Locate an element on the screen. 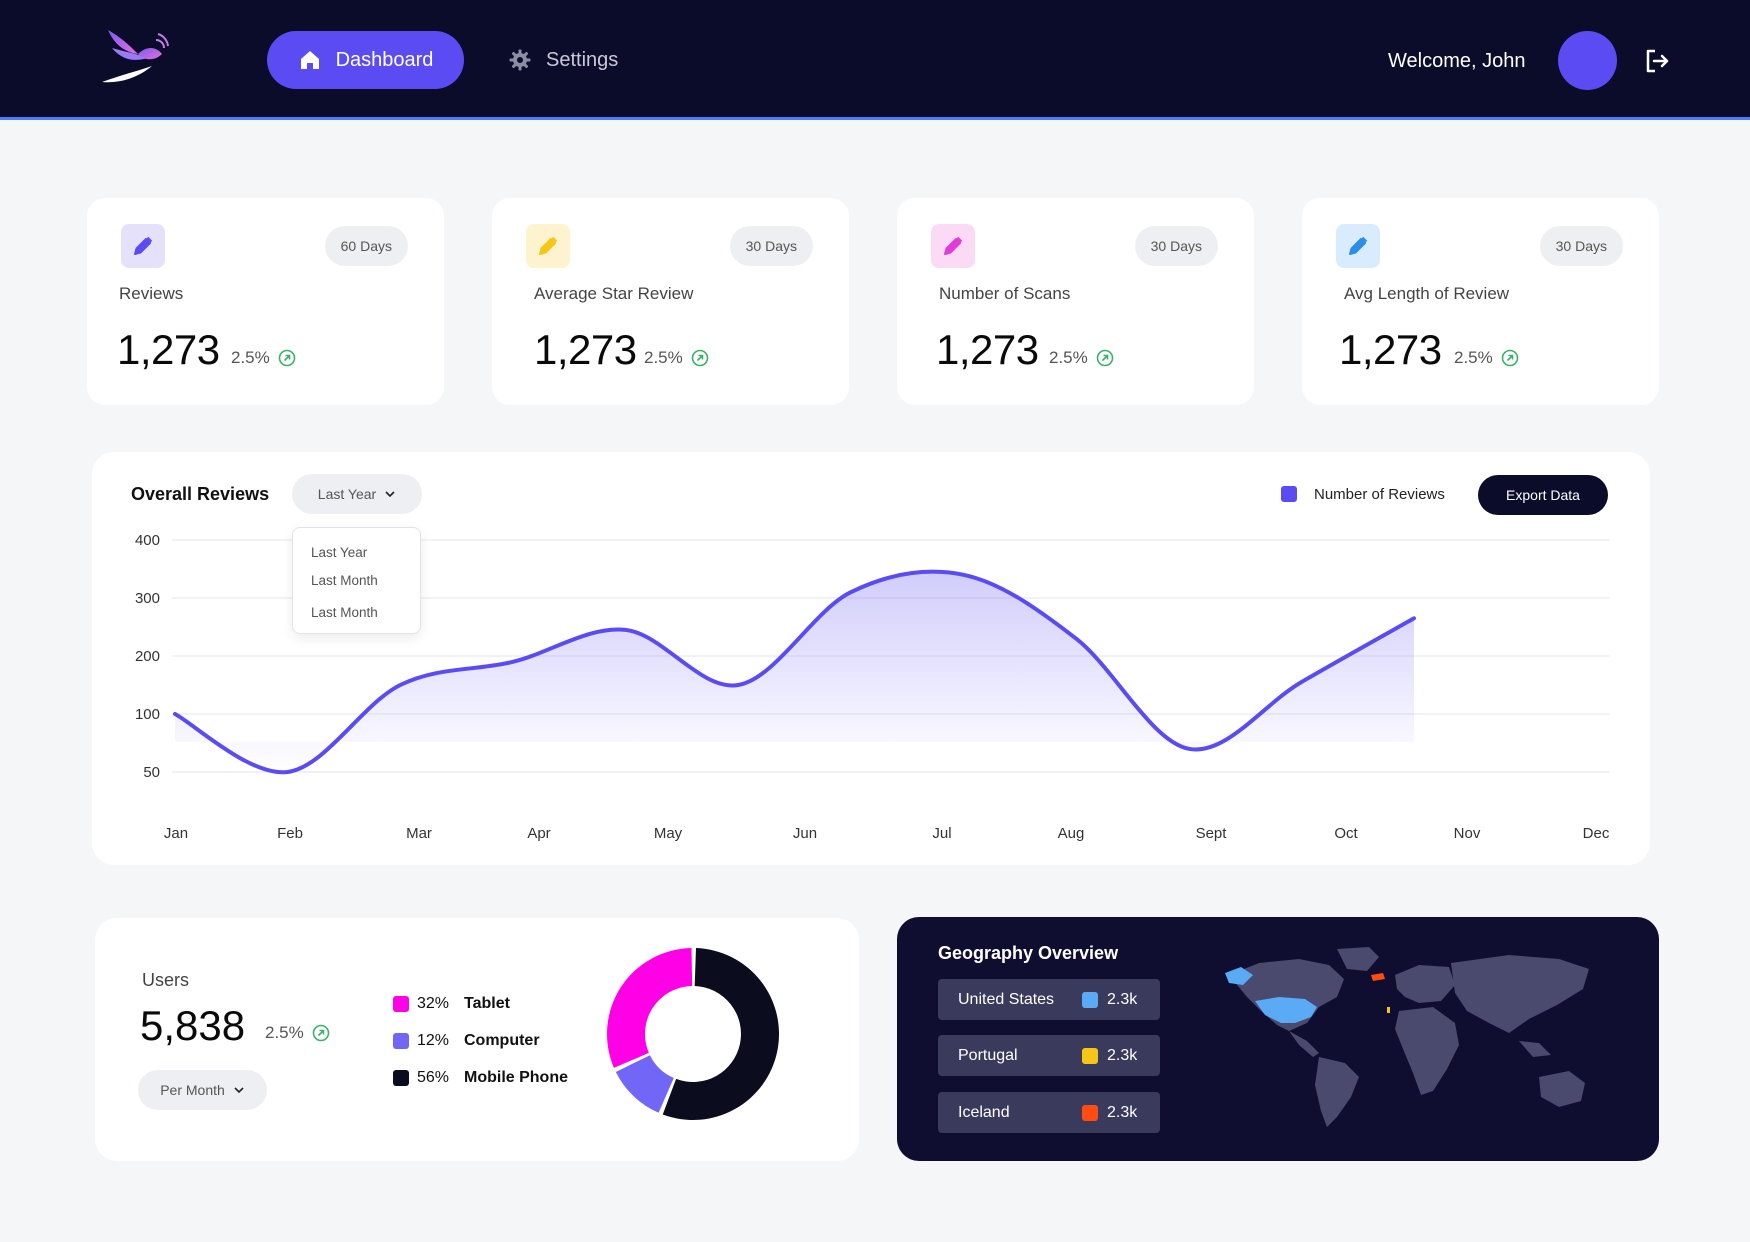  y-tick-label: 300 is located at coordinates (147, 598).